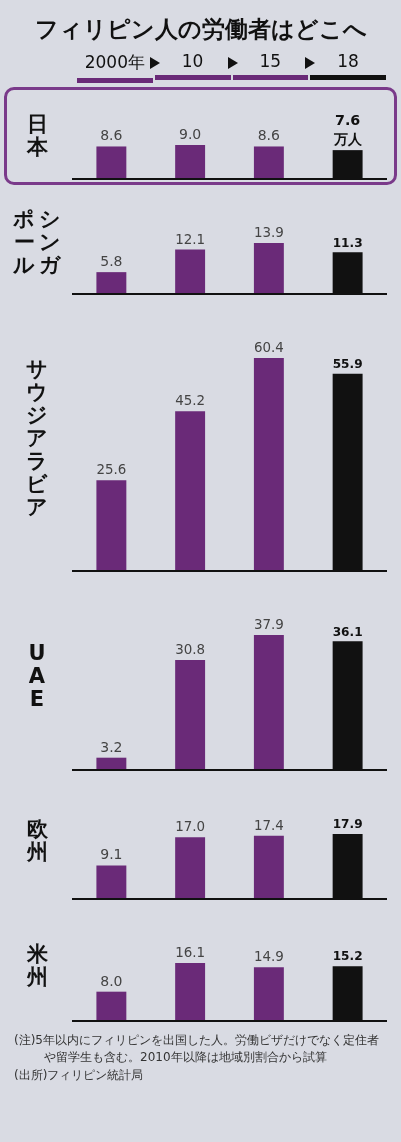 This screenshot has width=401, height=1142. Describe the element at coordinates (111, 470) in the screenshot. I see `data-label: 25.6` at that location.